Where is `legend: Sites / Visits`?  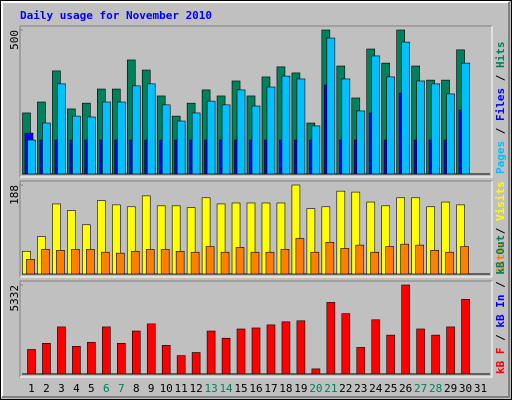 legend: Sites / Visits is located at coordinates (500, 227).